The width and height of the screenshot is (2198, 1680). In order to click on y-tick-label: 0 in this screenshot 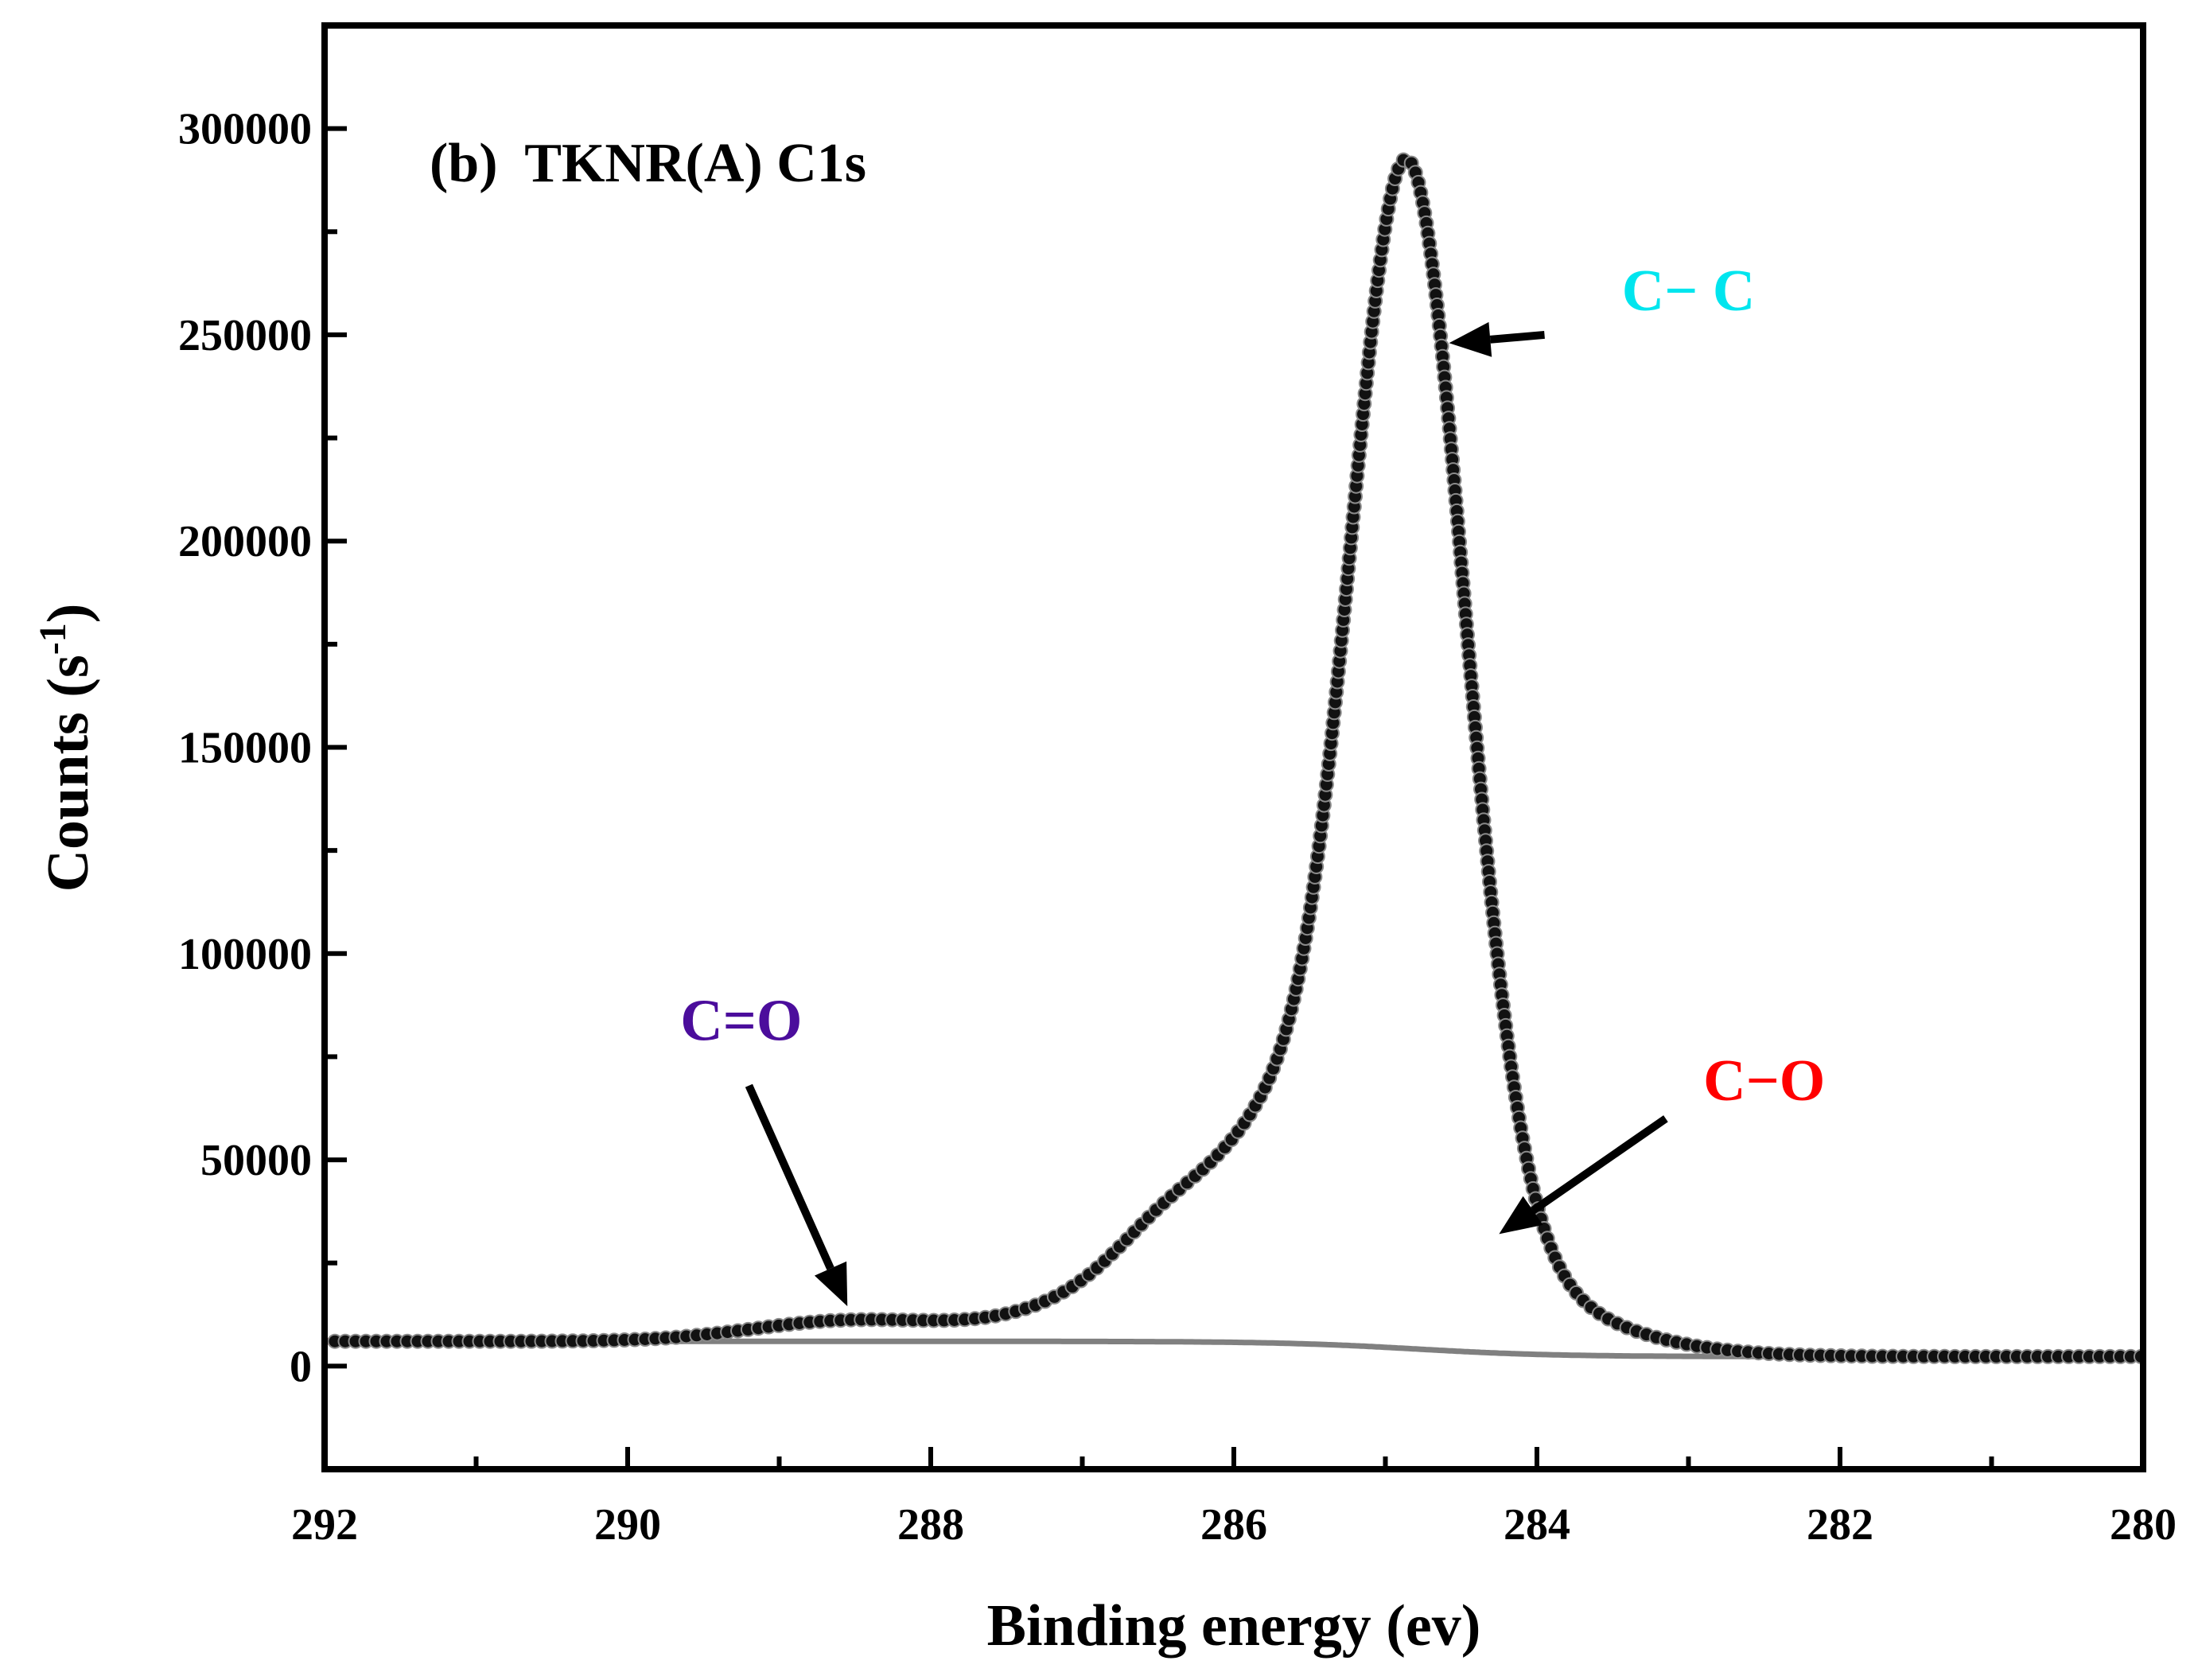, I will do `click(301, 1366)`.